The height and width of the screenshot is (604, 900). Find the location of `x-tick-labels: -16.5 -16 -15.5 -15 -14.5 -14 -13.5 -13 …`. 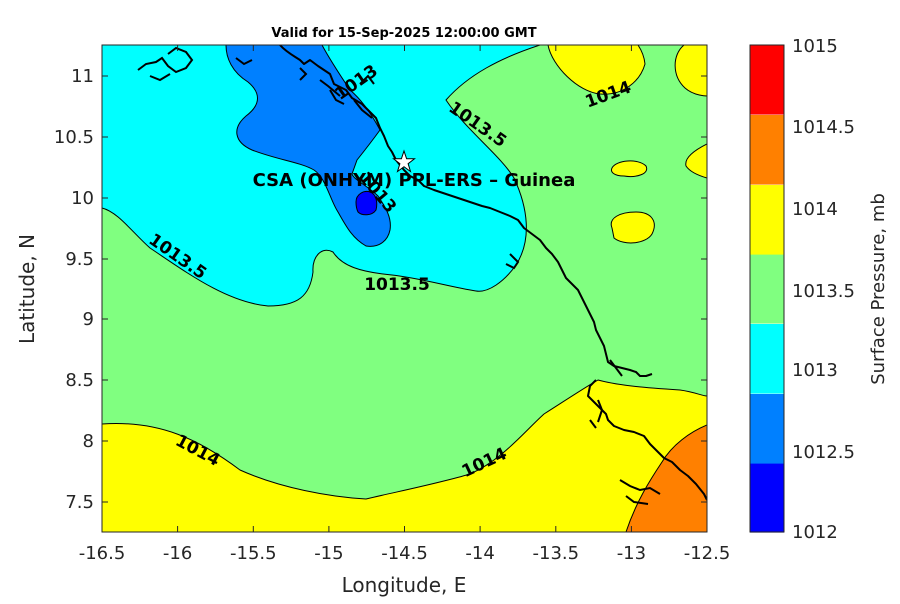

x-tick-labels: -16.5 -16 -15.5 -15 -14.5 -14 -13.5 -13 … is located at coordinates (405, 553).